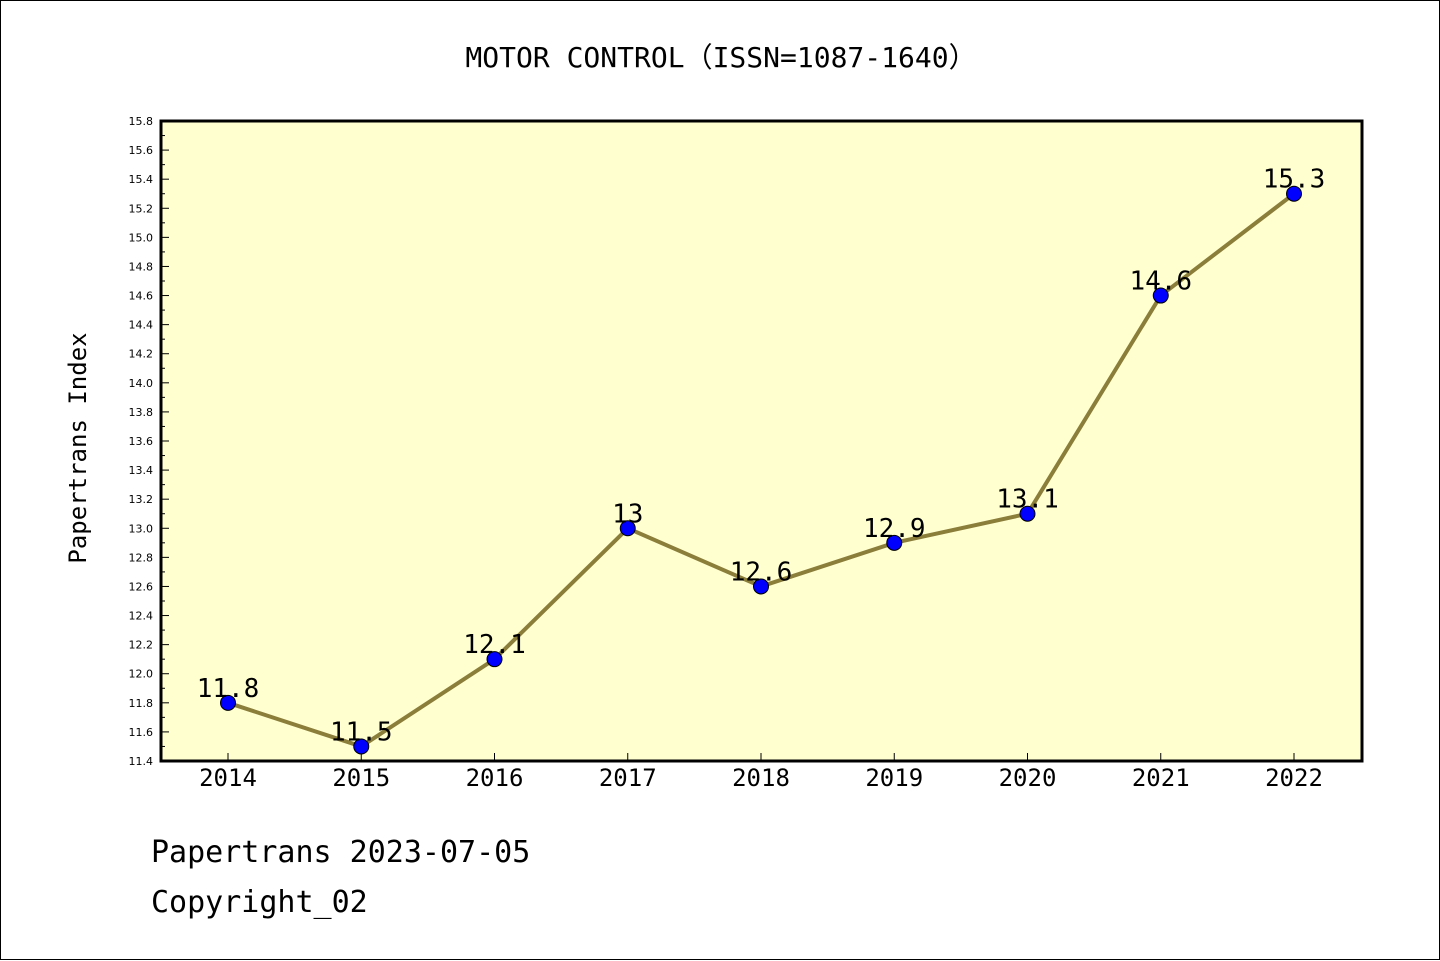 This screenshot has height=961, width=1440. I want to click on y-tick-label: 11.4, so click(141, 761).